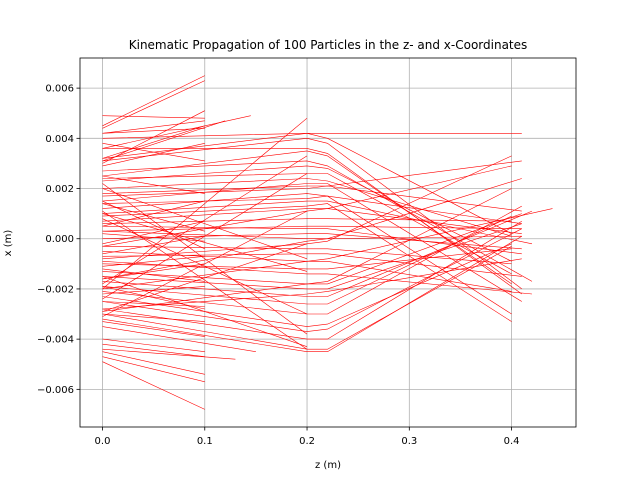 The image size is (640, 484). What do you see at coordinates (59, 139) in the screenshot?
I see `y-tick-label: 0.004` at bounding box center [59, 139].